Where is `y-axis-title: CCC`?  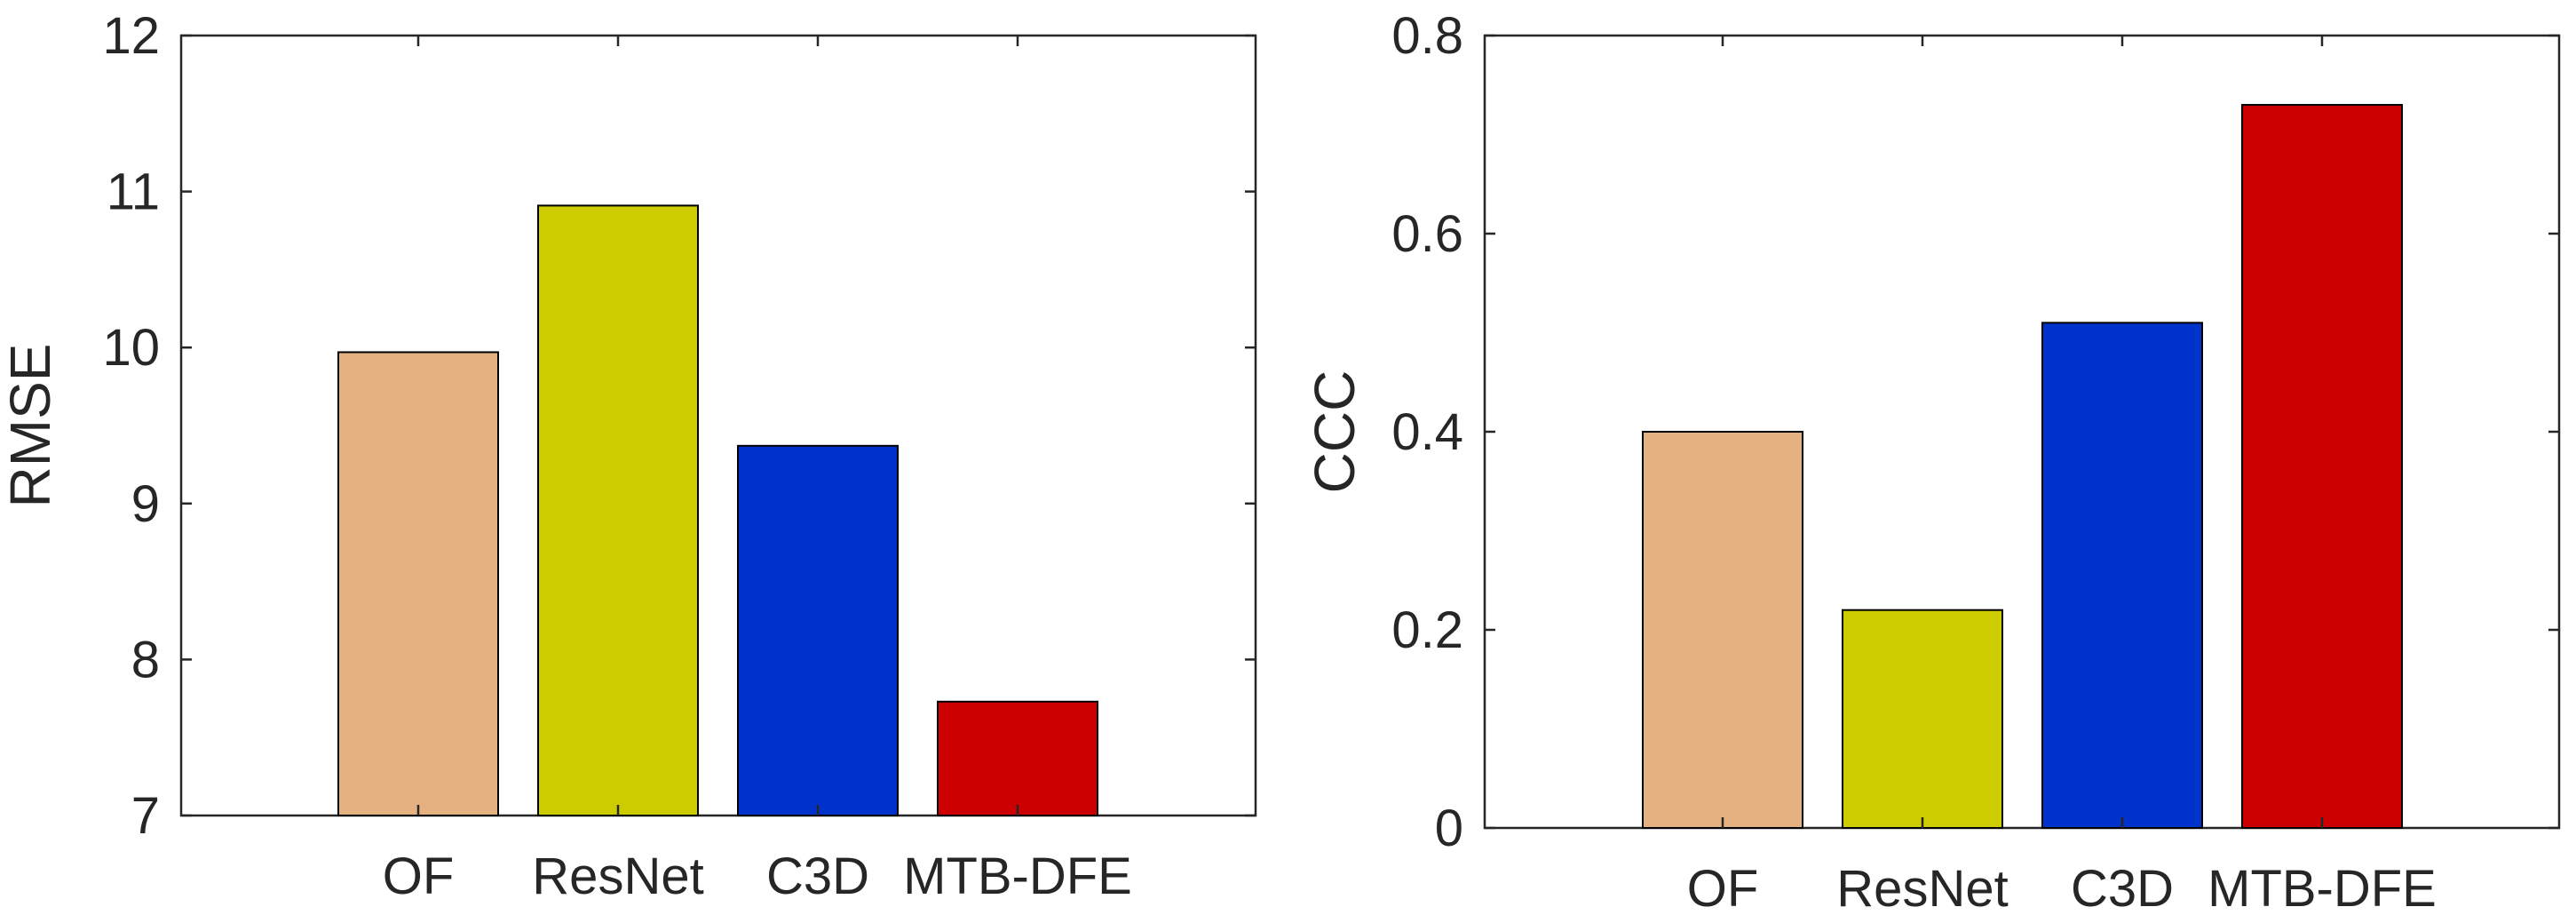
y-axis-title: CCC is located at coordinates (1335, 432).